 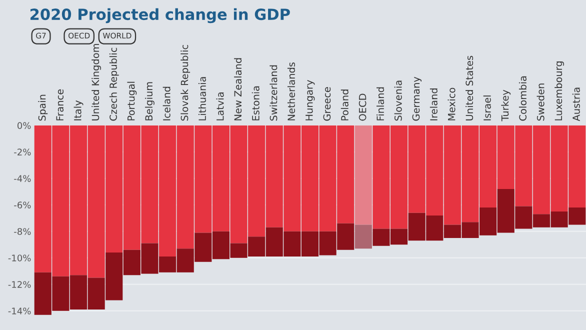 I want to click on x-tick-label: Turkey, so click(x=506, y=106).